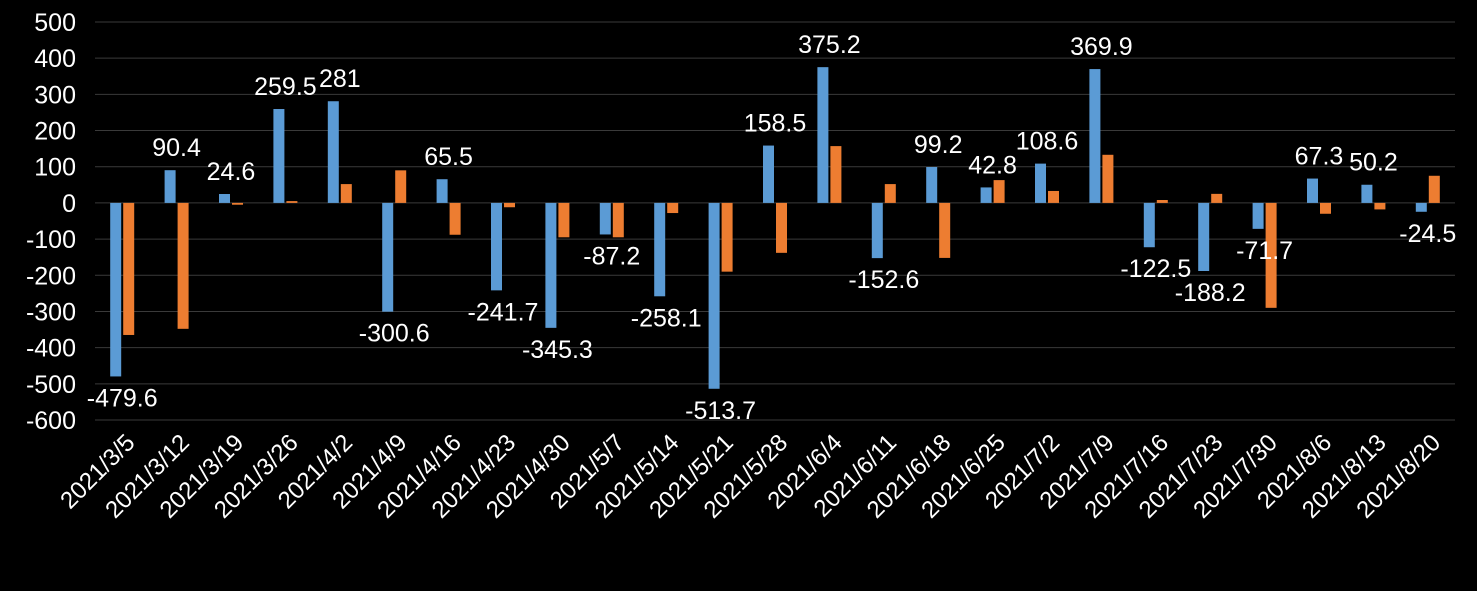  I want to click on data-label: 259.5, so click(285, 87).